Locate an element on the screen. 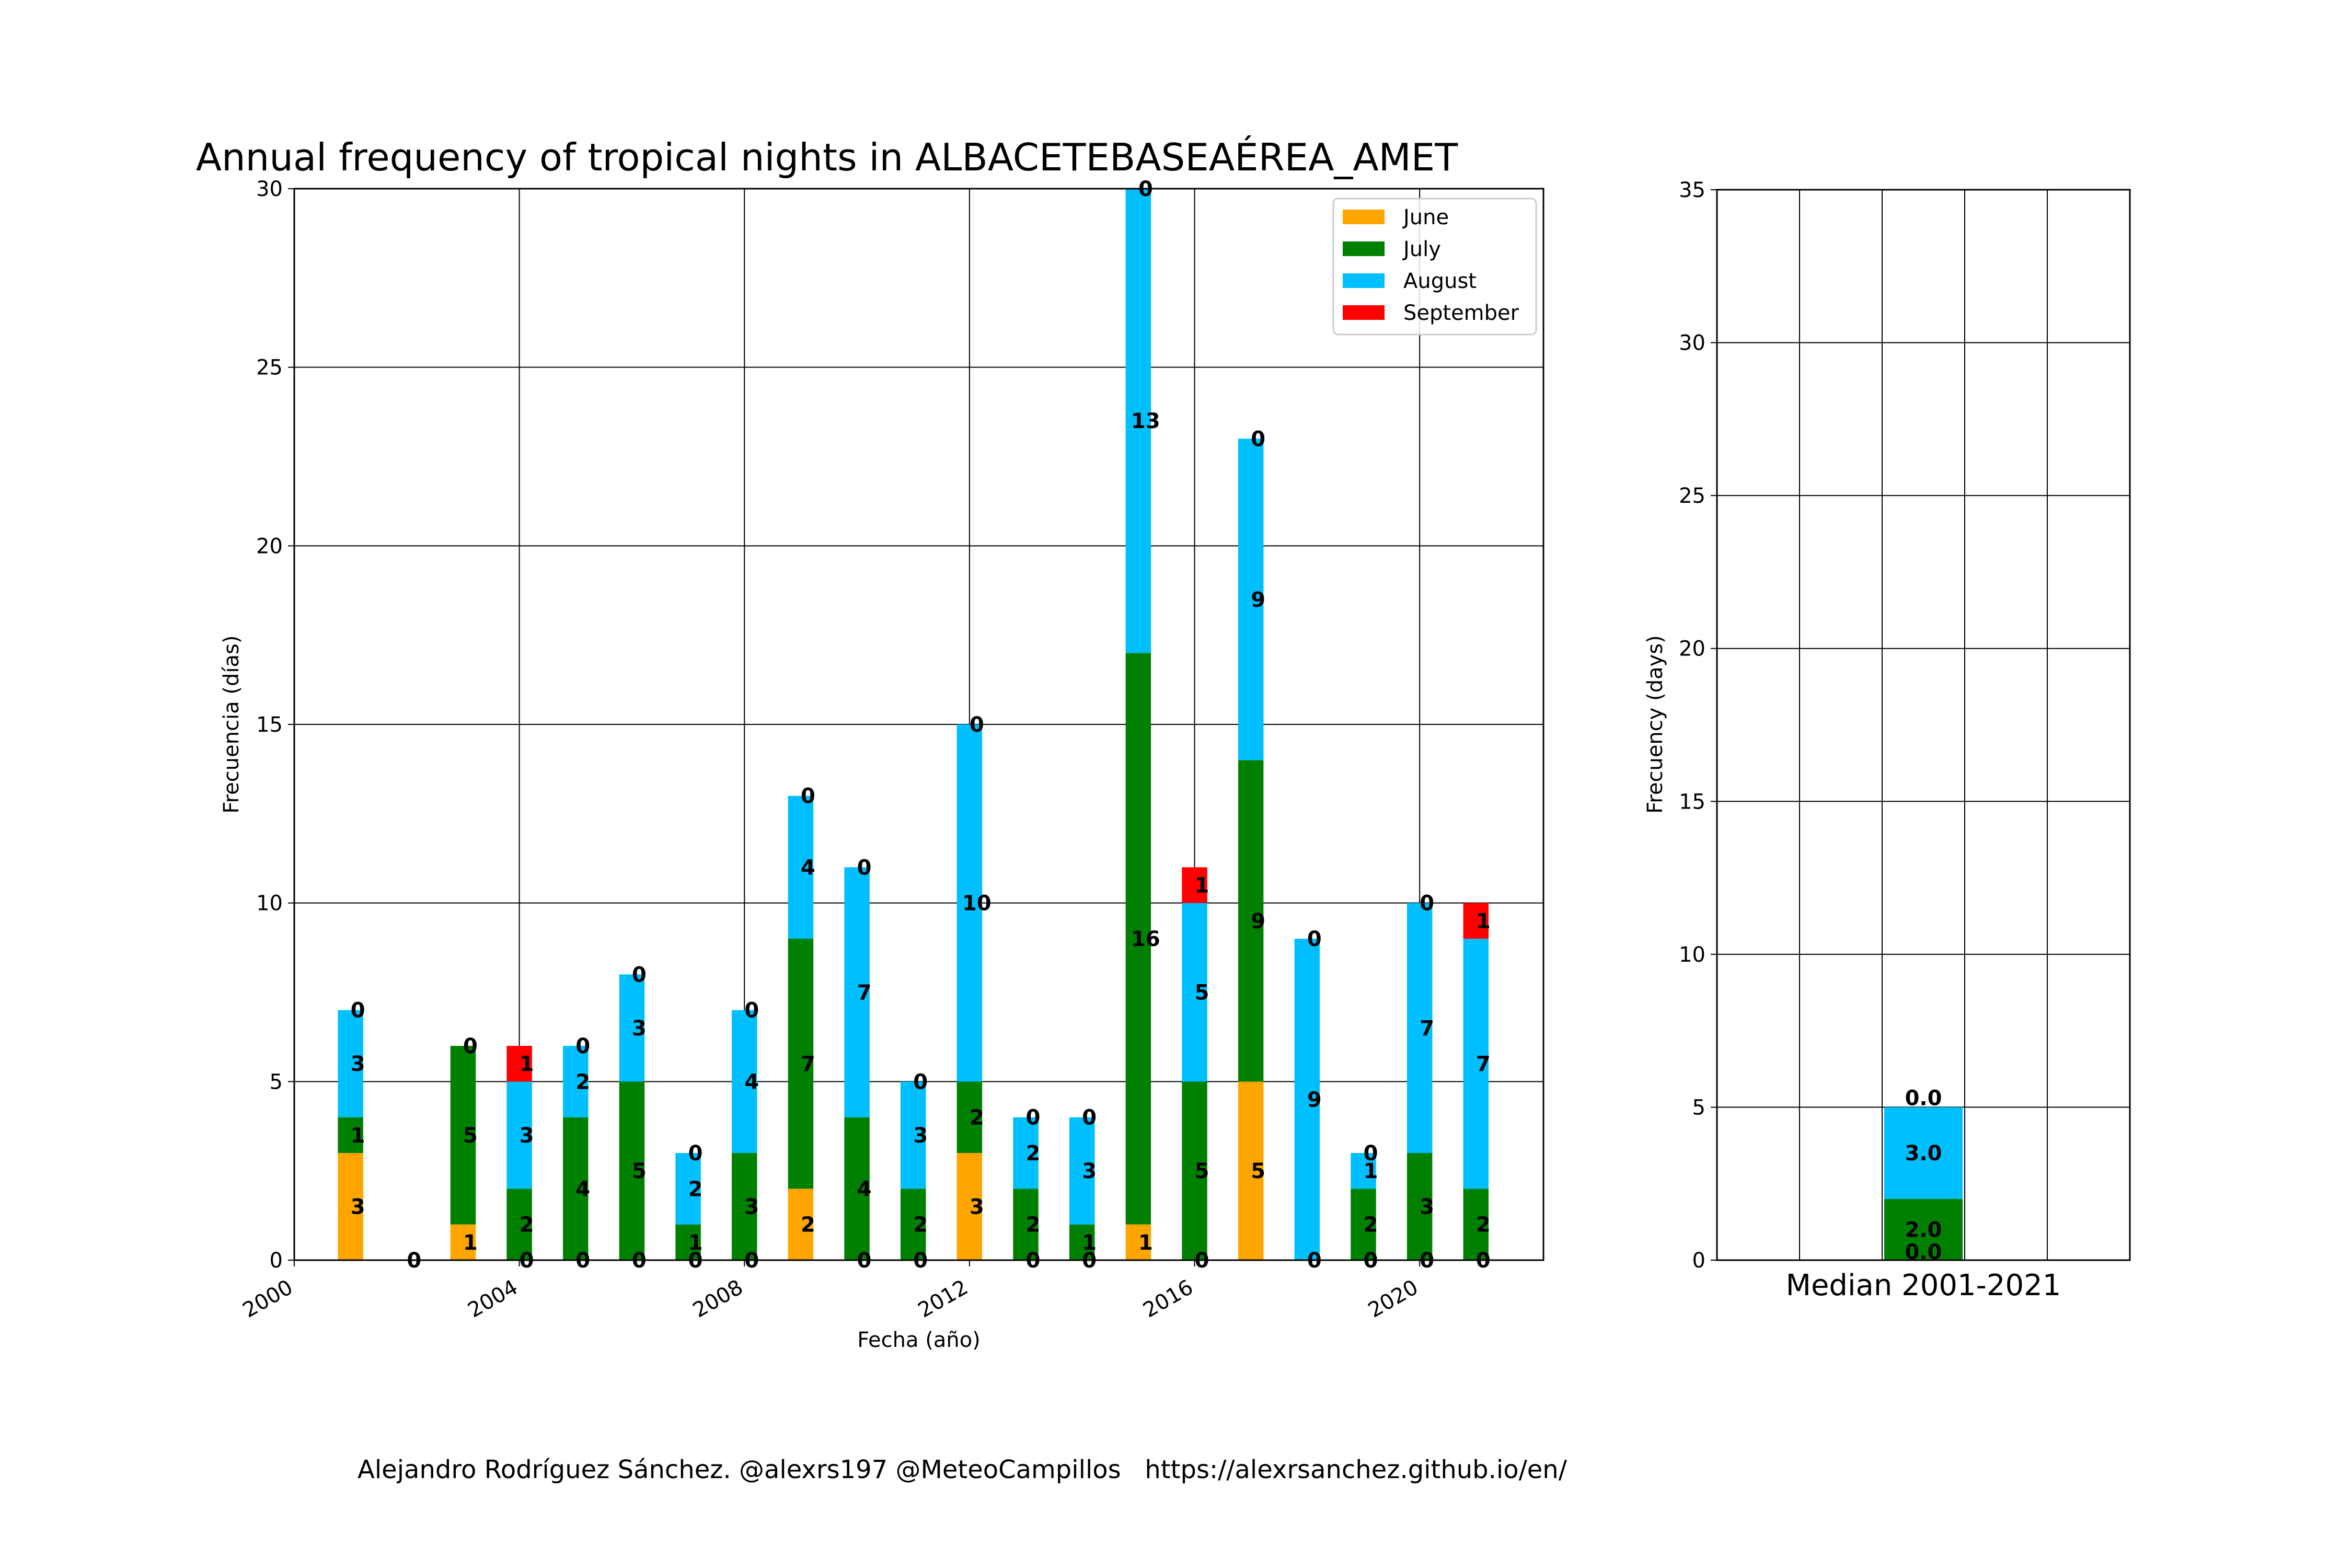  median-gridlines is located at coordinates (1923, 725).